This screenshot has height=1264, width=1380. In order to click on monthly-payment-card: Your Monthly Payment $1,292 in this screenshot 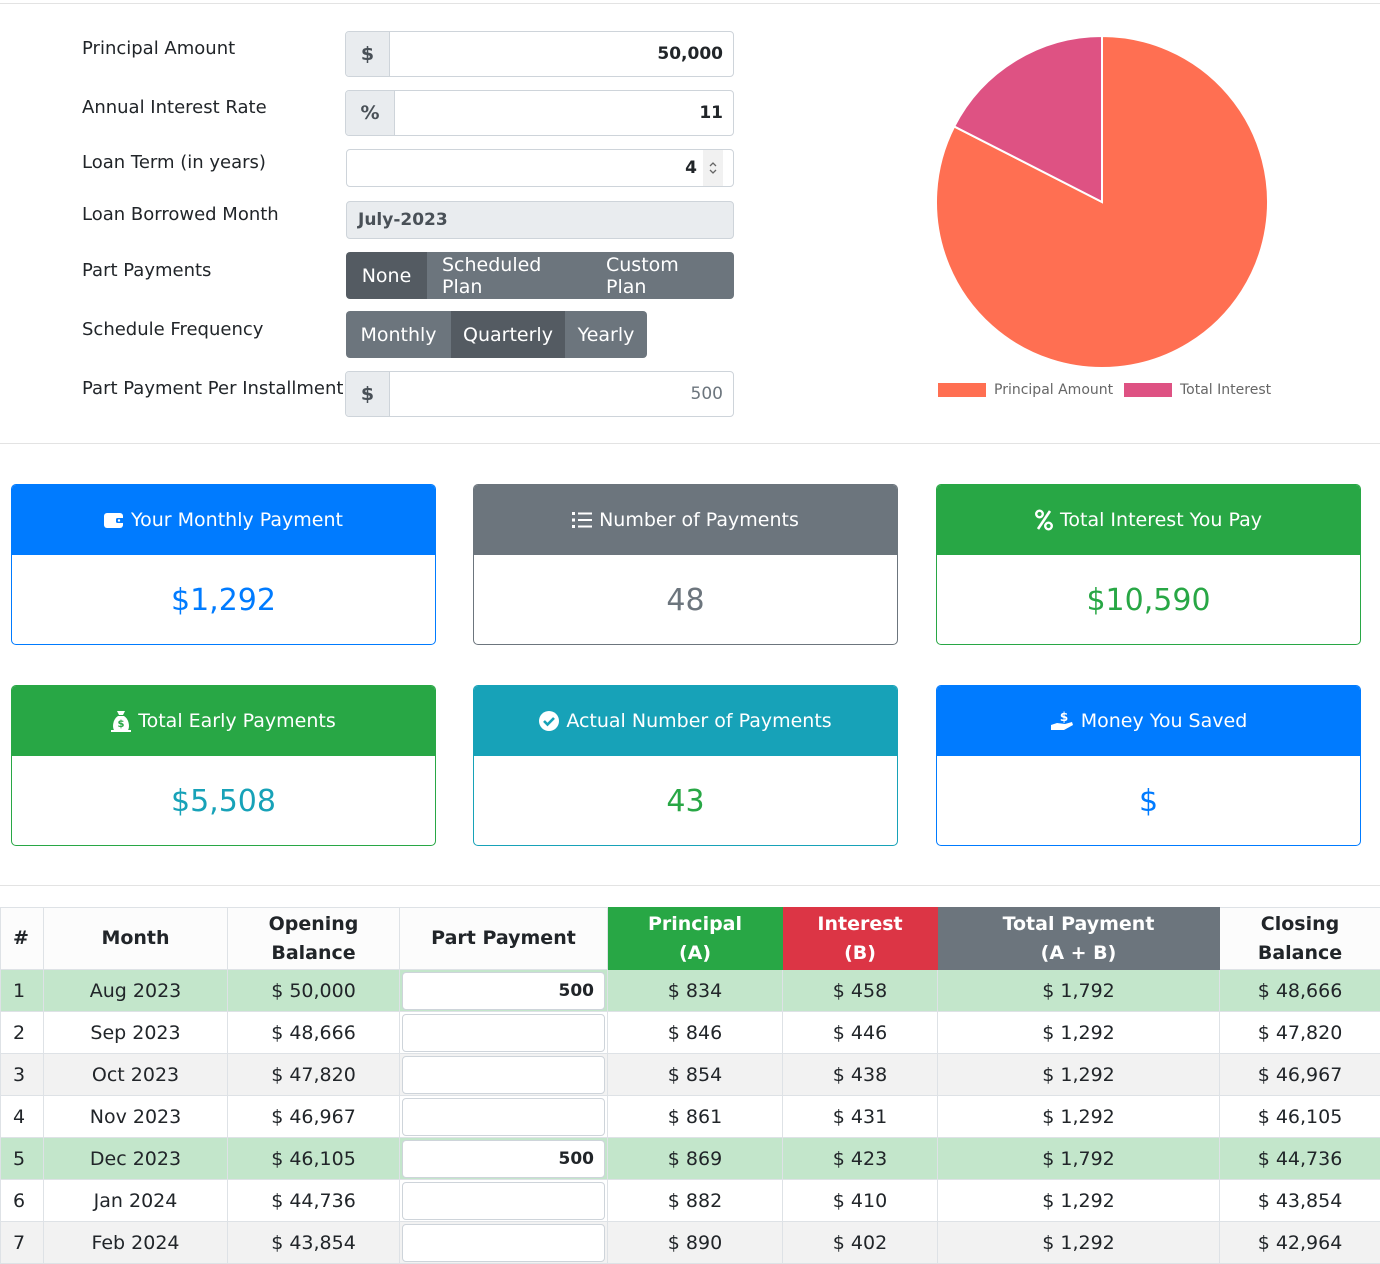, I will do `click(223, 564)`.